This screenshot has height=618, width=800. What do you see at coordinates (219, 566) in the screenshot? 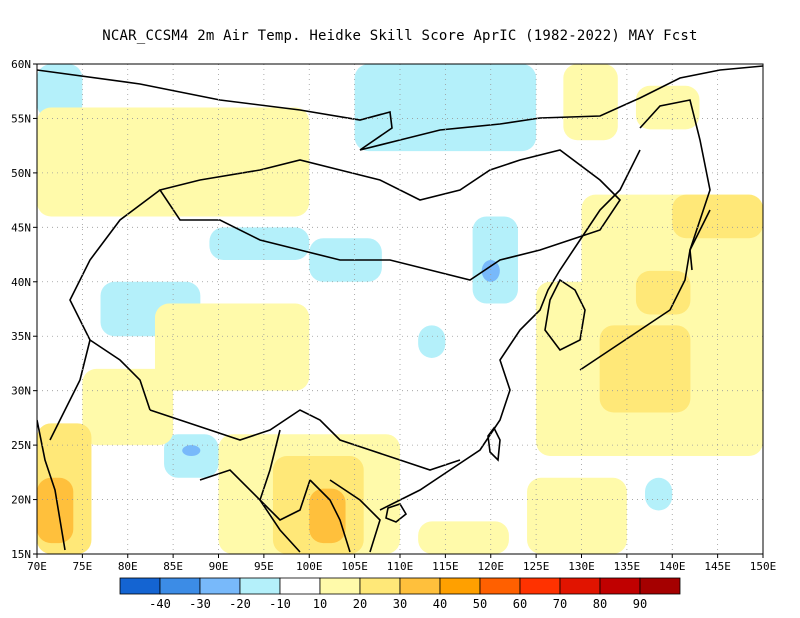
I see `x-tick-label: 90E` at bounding box center [219, 566].